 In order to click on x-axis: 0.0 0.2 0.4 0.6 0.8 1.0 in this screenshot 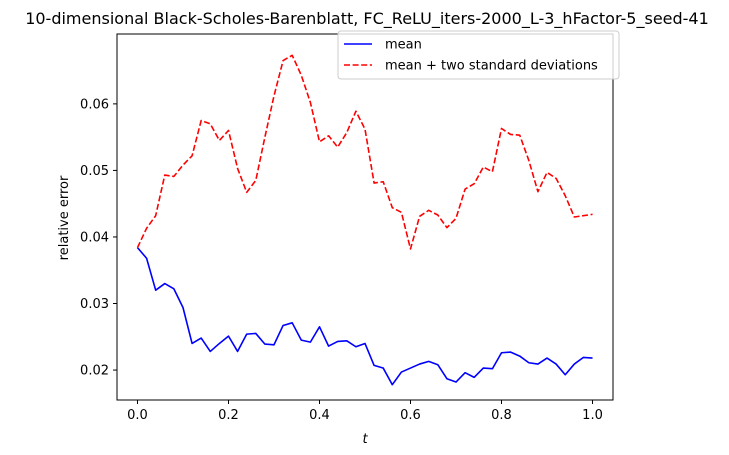, I will do `click(365, 411)`.